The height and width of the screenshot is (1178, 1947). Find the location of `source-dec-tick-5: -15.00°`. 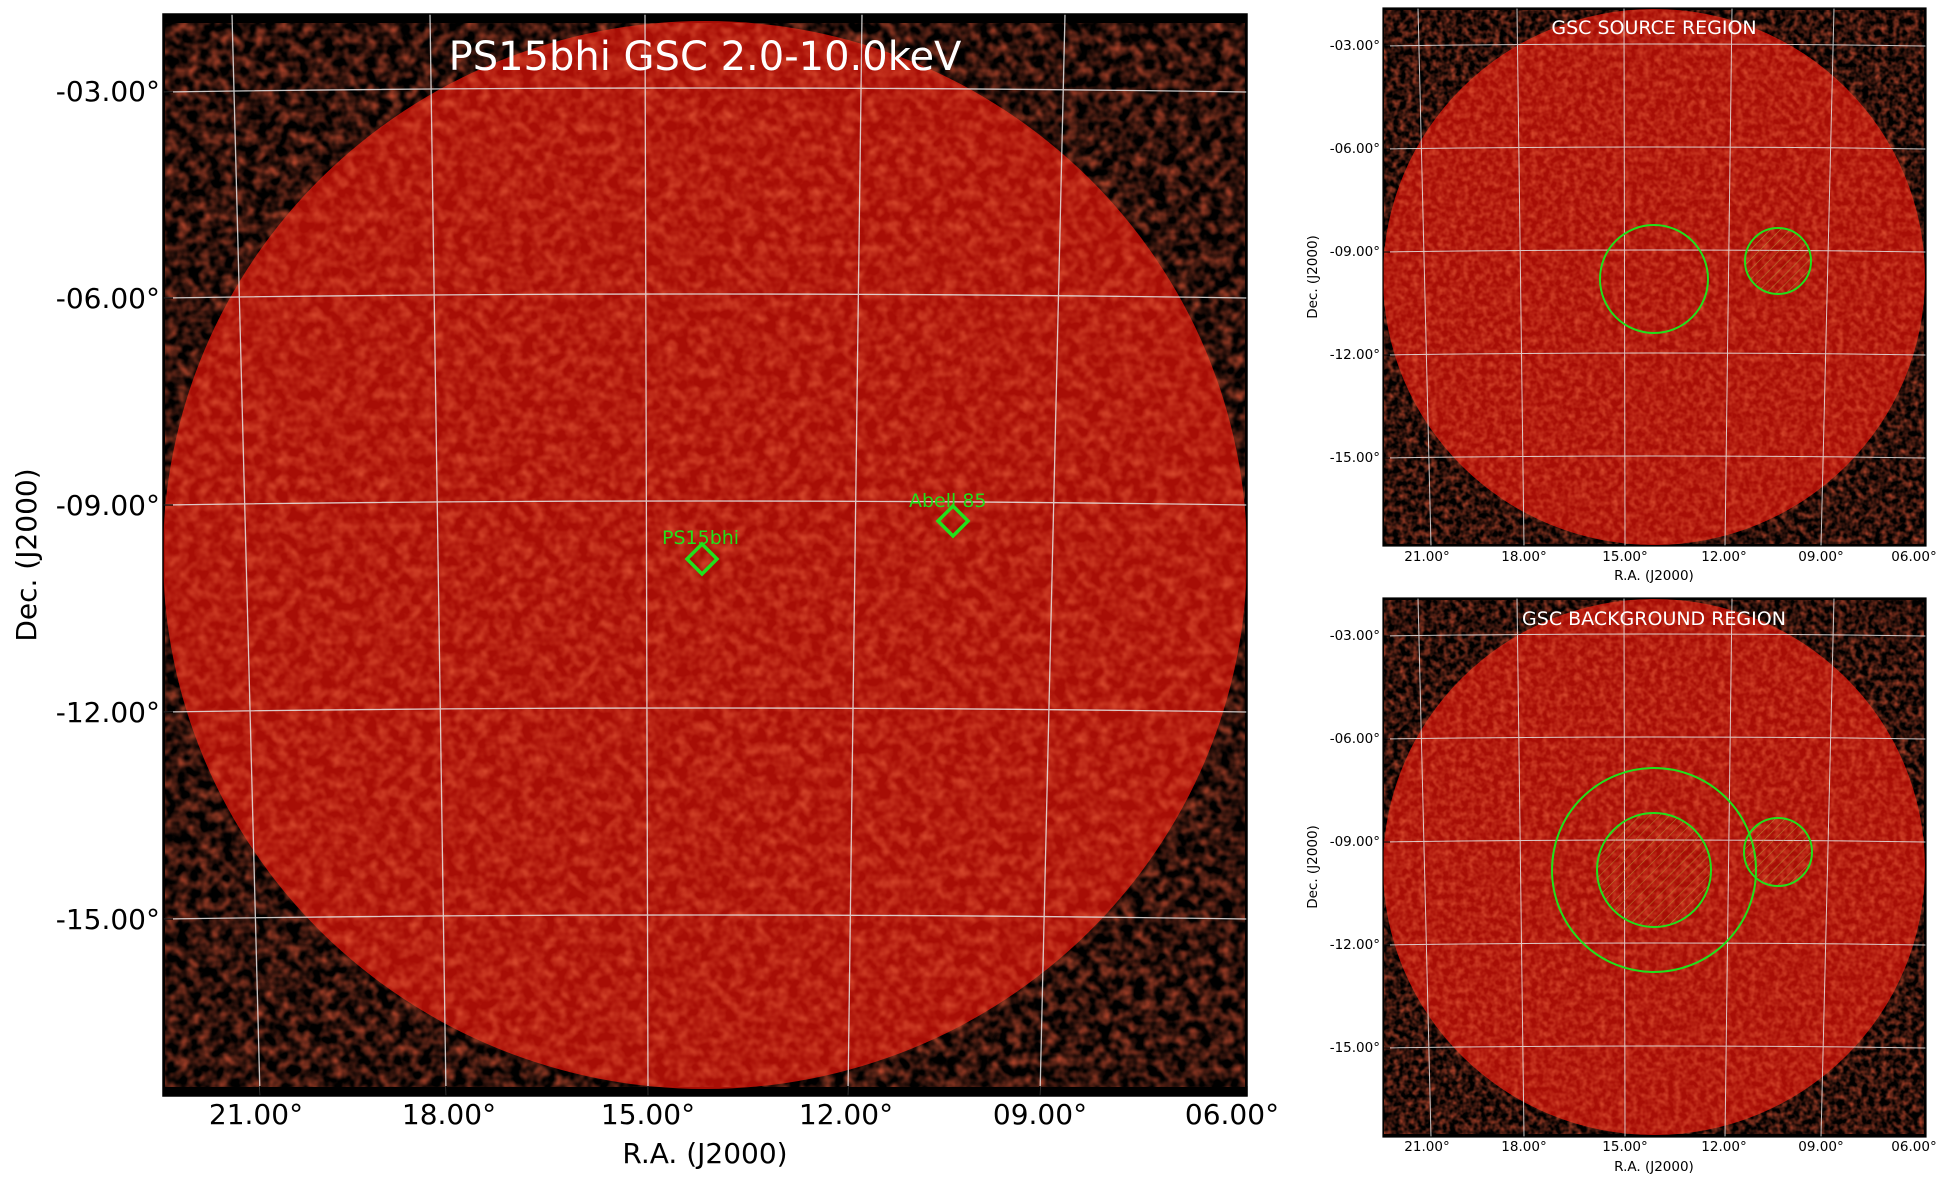

source-dec-tick-5: -15.00° is located at coordinates (1355, 458).